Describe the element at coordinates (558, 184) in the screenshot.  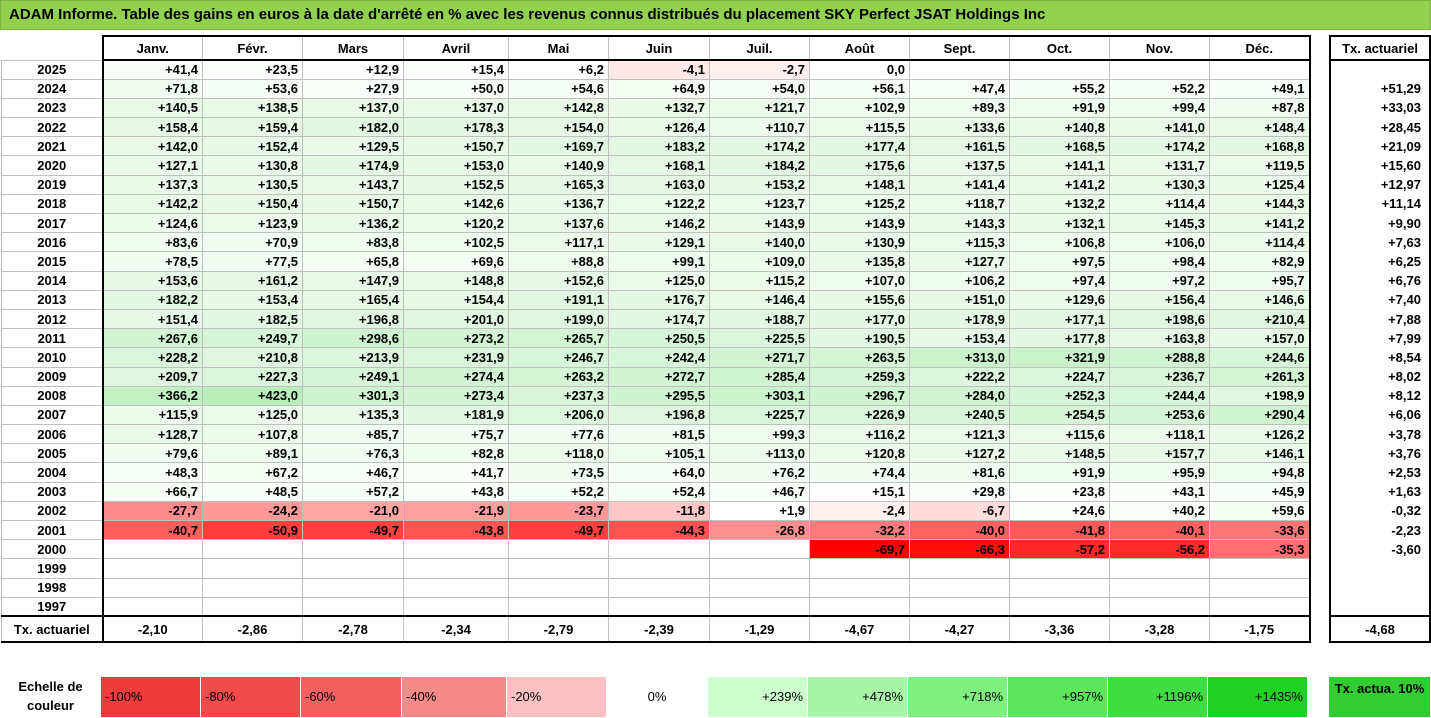
I see `gain-cell: +165,3` at that location.